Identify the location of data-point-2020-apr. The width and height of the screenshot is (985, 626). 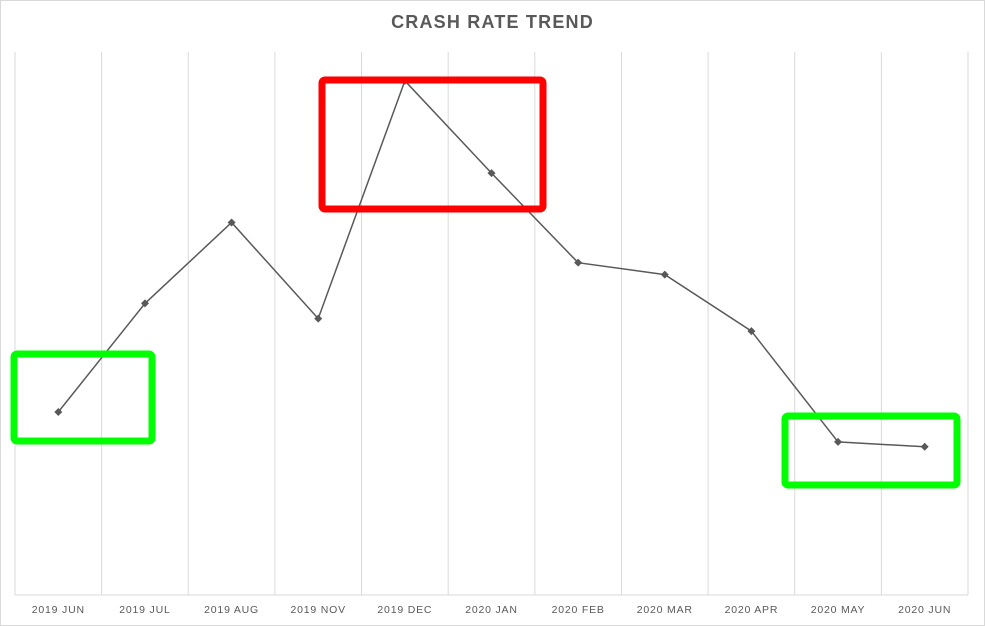
(751, 331).